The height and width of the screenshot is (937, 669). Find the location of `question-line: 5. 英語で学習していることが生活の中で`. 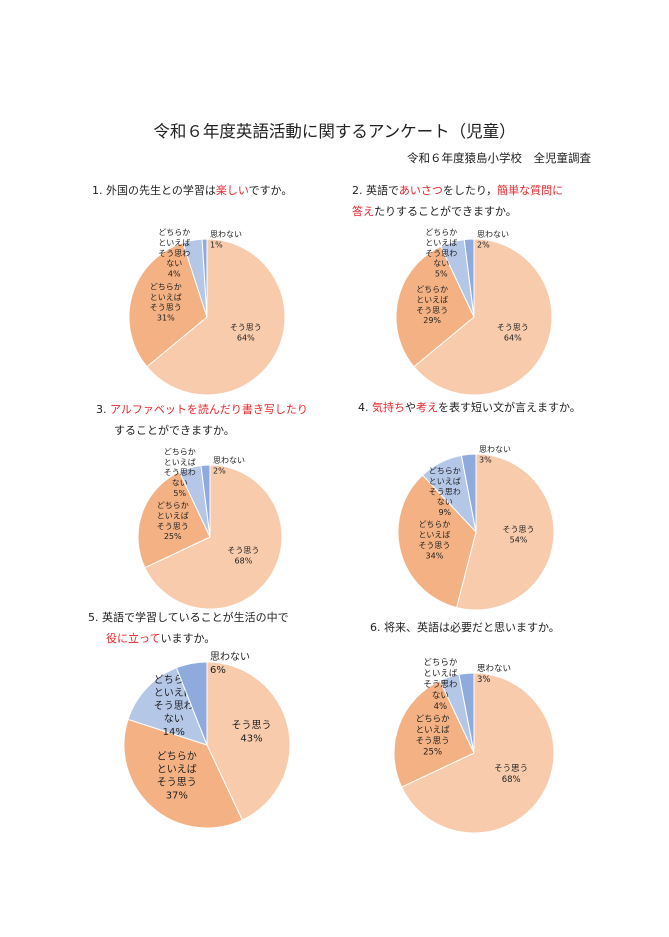

question-line: 5. 英語で学習していることが生活の中で is located at coordinates (188, 617).